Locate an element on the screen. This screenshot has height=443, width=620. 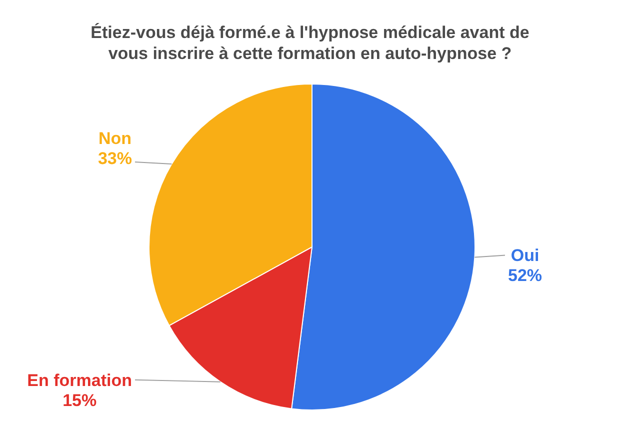
data-label: 33% is located at coordinates (115, 158).